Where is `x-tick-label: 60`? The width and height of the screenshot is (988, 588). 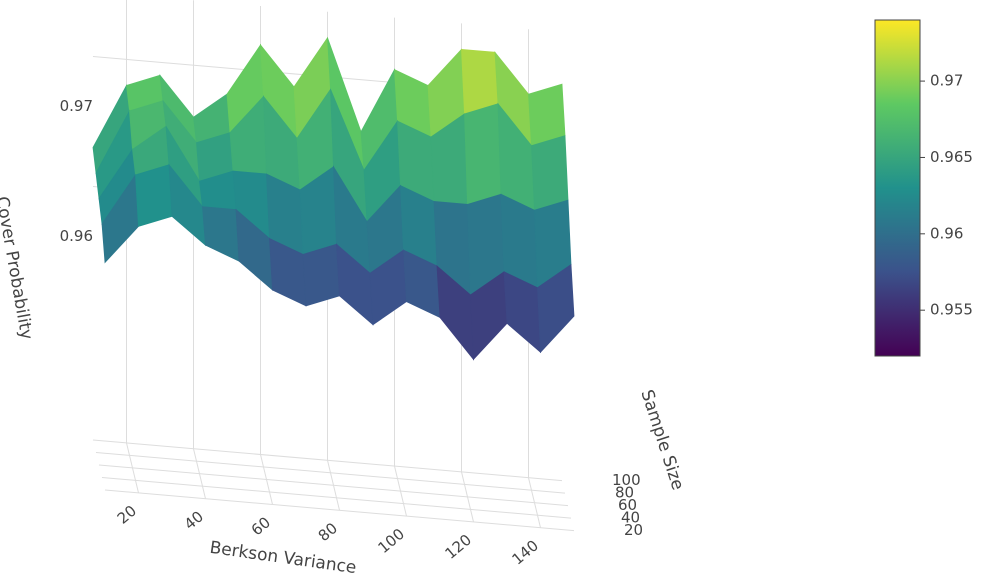
x-tick-label: 60 is located at coordinates (261, 526).